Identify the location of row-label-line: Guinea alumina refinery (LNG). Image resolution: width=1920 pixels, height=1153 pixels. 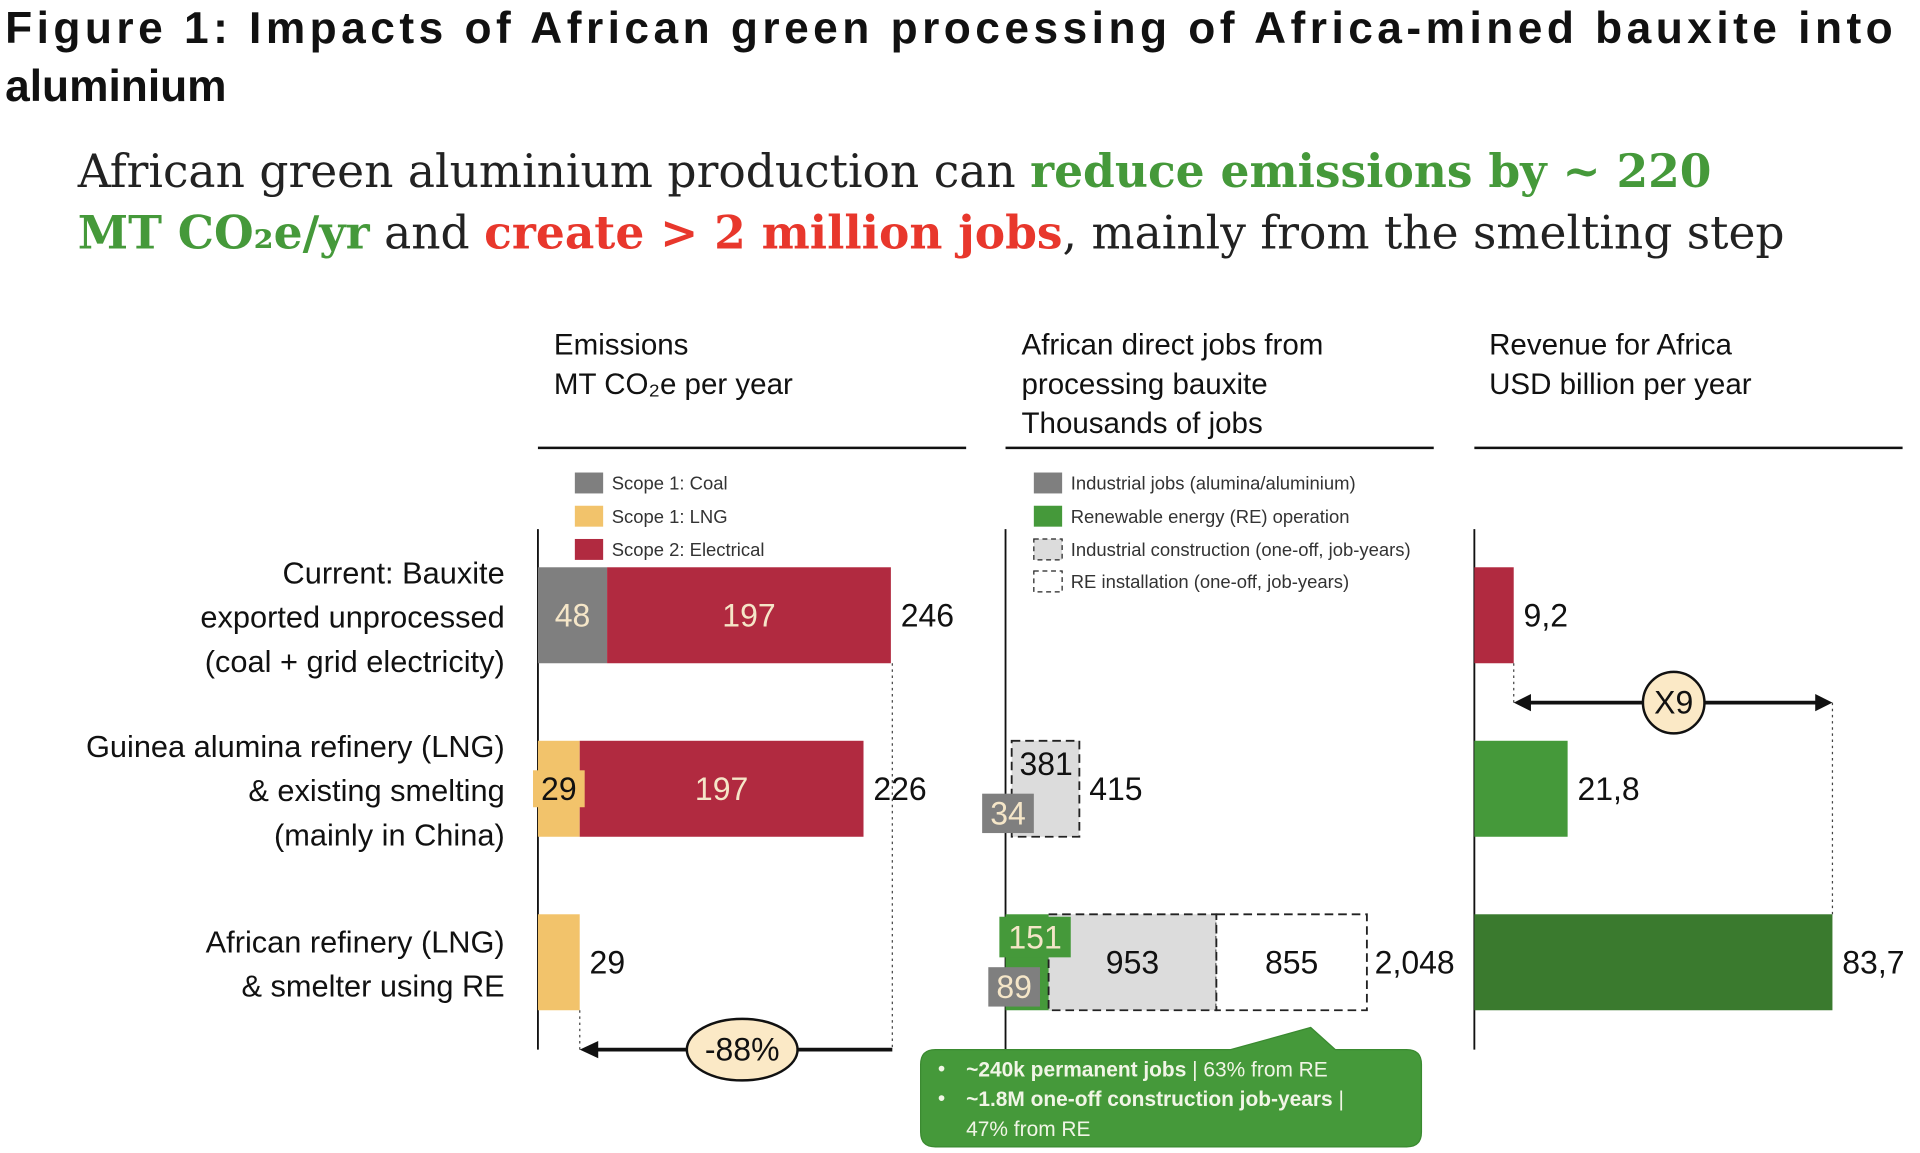
(295, 746).